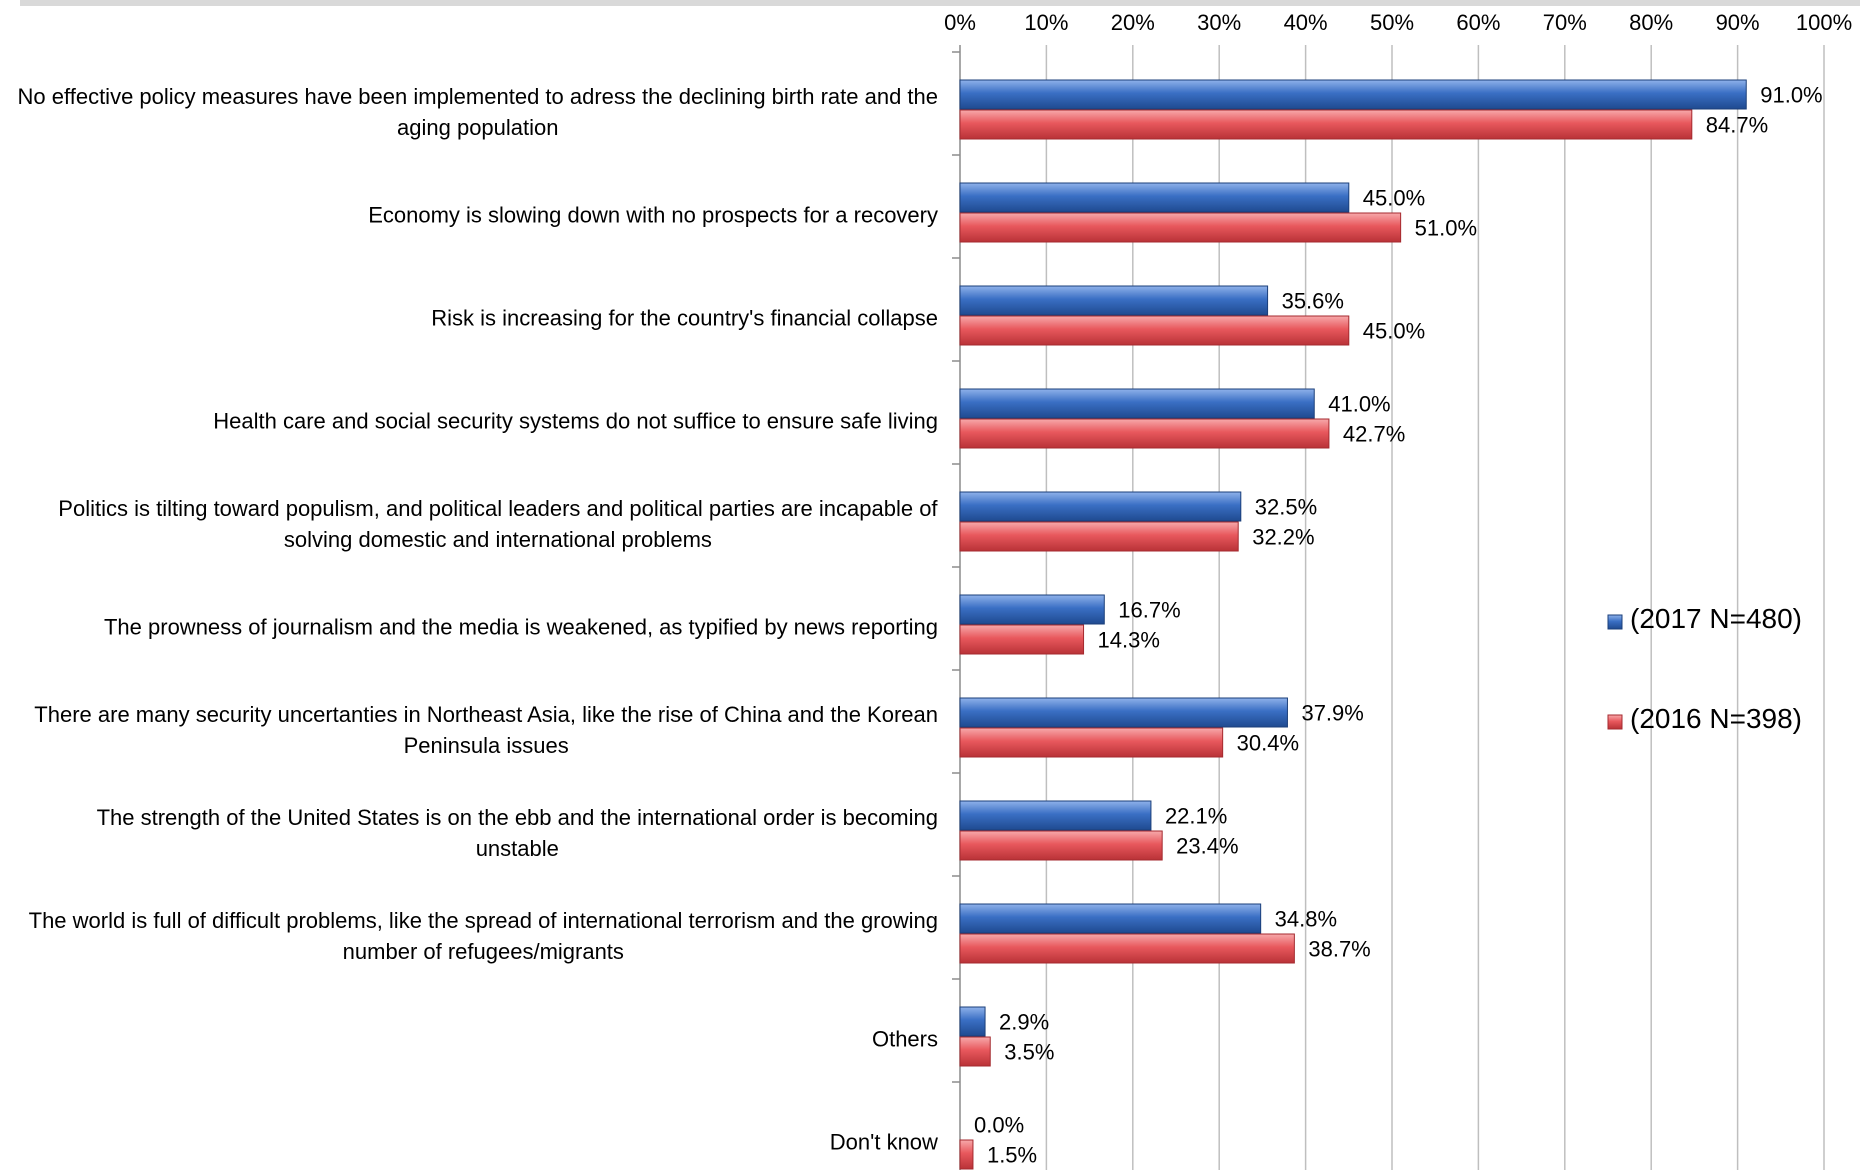 The width and height of the screenshot is (1860, 1170). What do you see at coordinates (1133, 22) in the screenshot?
I see `x-tick-label: 20%` at bounding box center [1133, 22].